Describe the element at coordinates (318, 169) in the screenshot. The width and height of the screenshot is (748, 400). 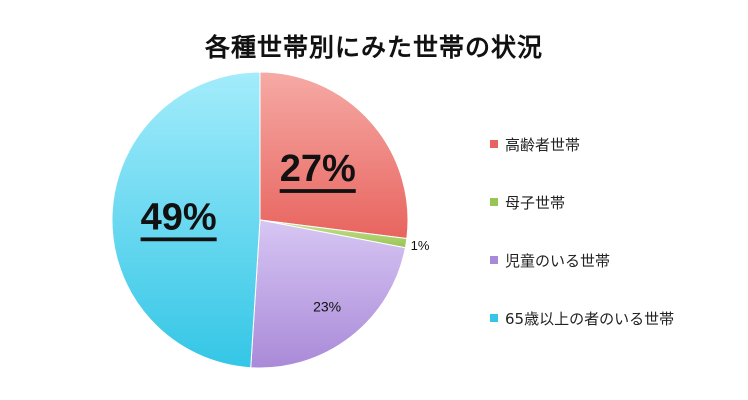
I see `slice-data-label: 27%` at that location.